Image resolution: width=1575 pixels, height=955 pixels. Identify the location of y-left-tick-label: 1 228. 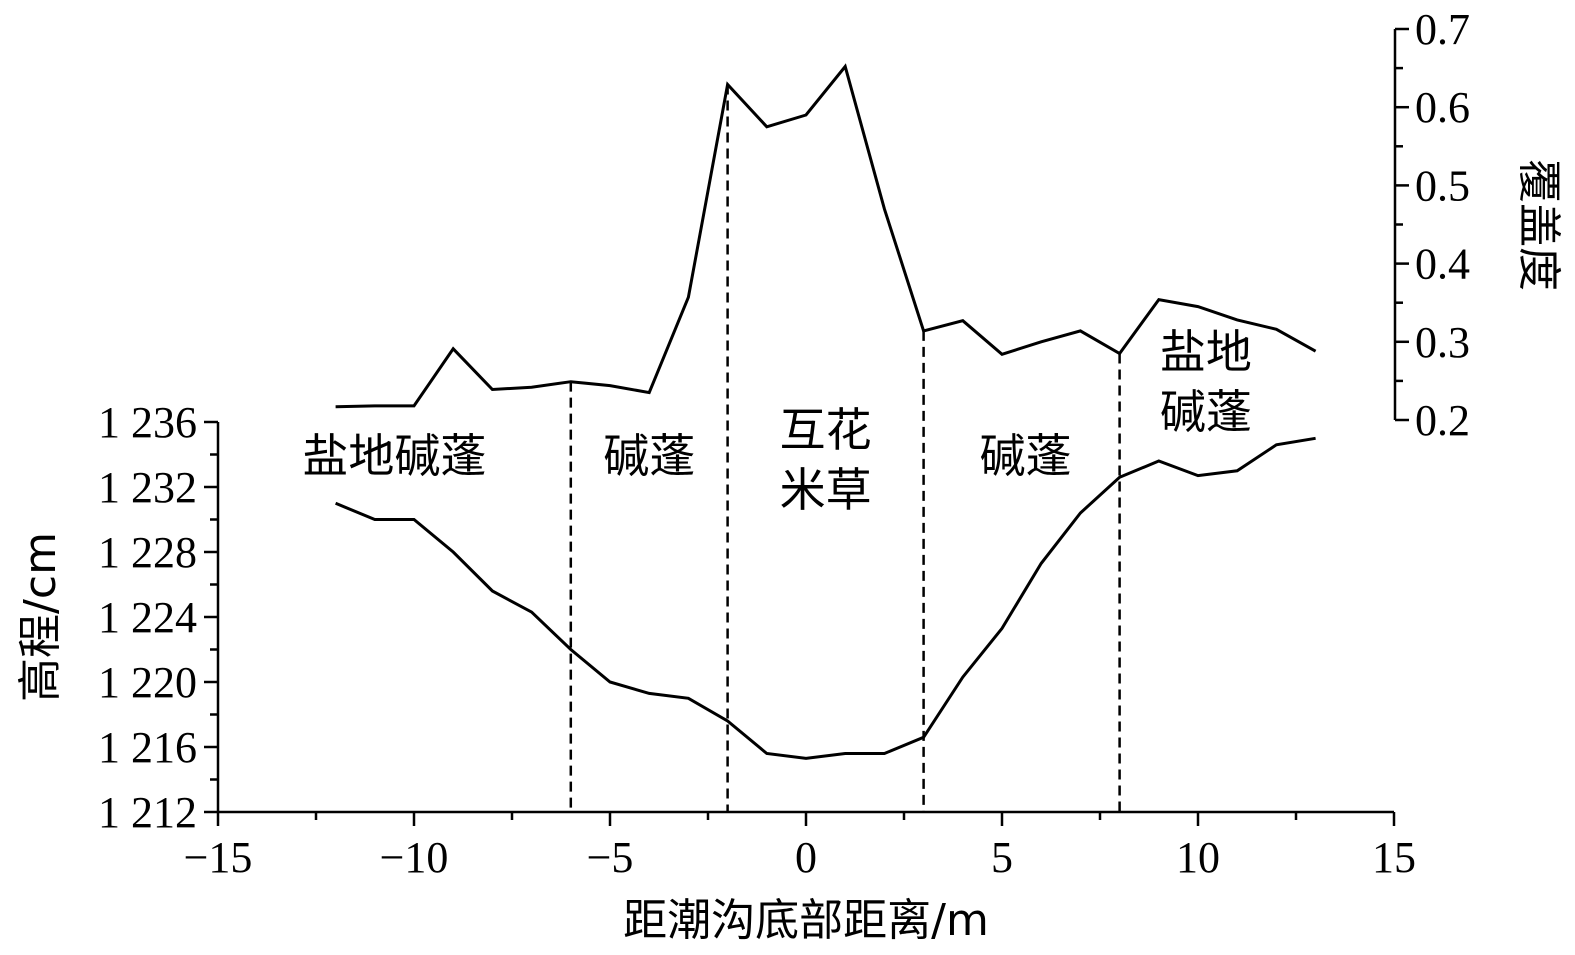
(147, 552).